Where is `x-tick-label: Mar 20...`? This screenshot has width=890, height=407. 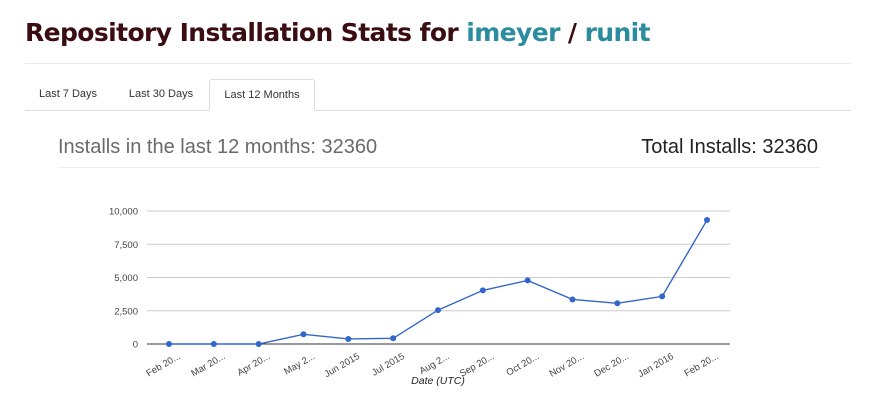 x-tick-label: Mar 20... is located at coordinates (208, 365).